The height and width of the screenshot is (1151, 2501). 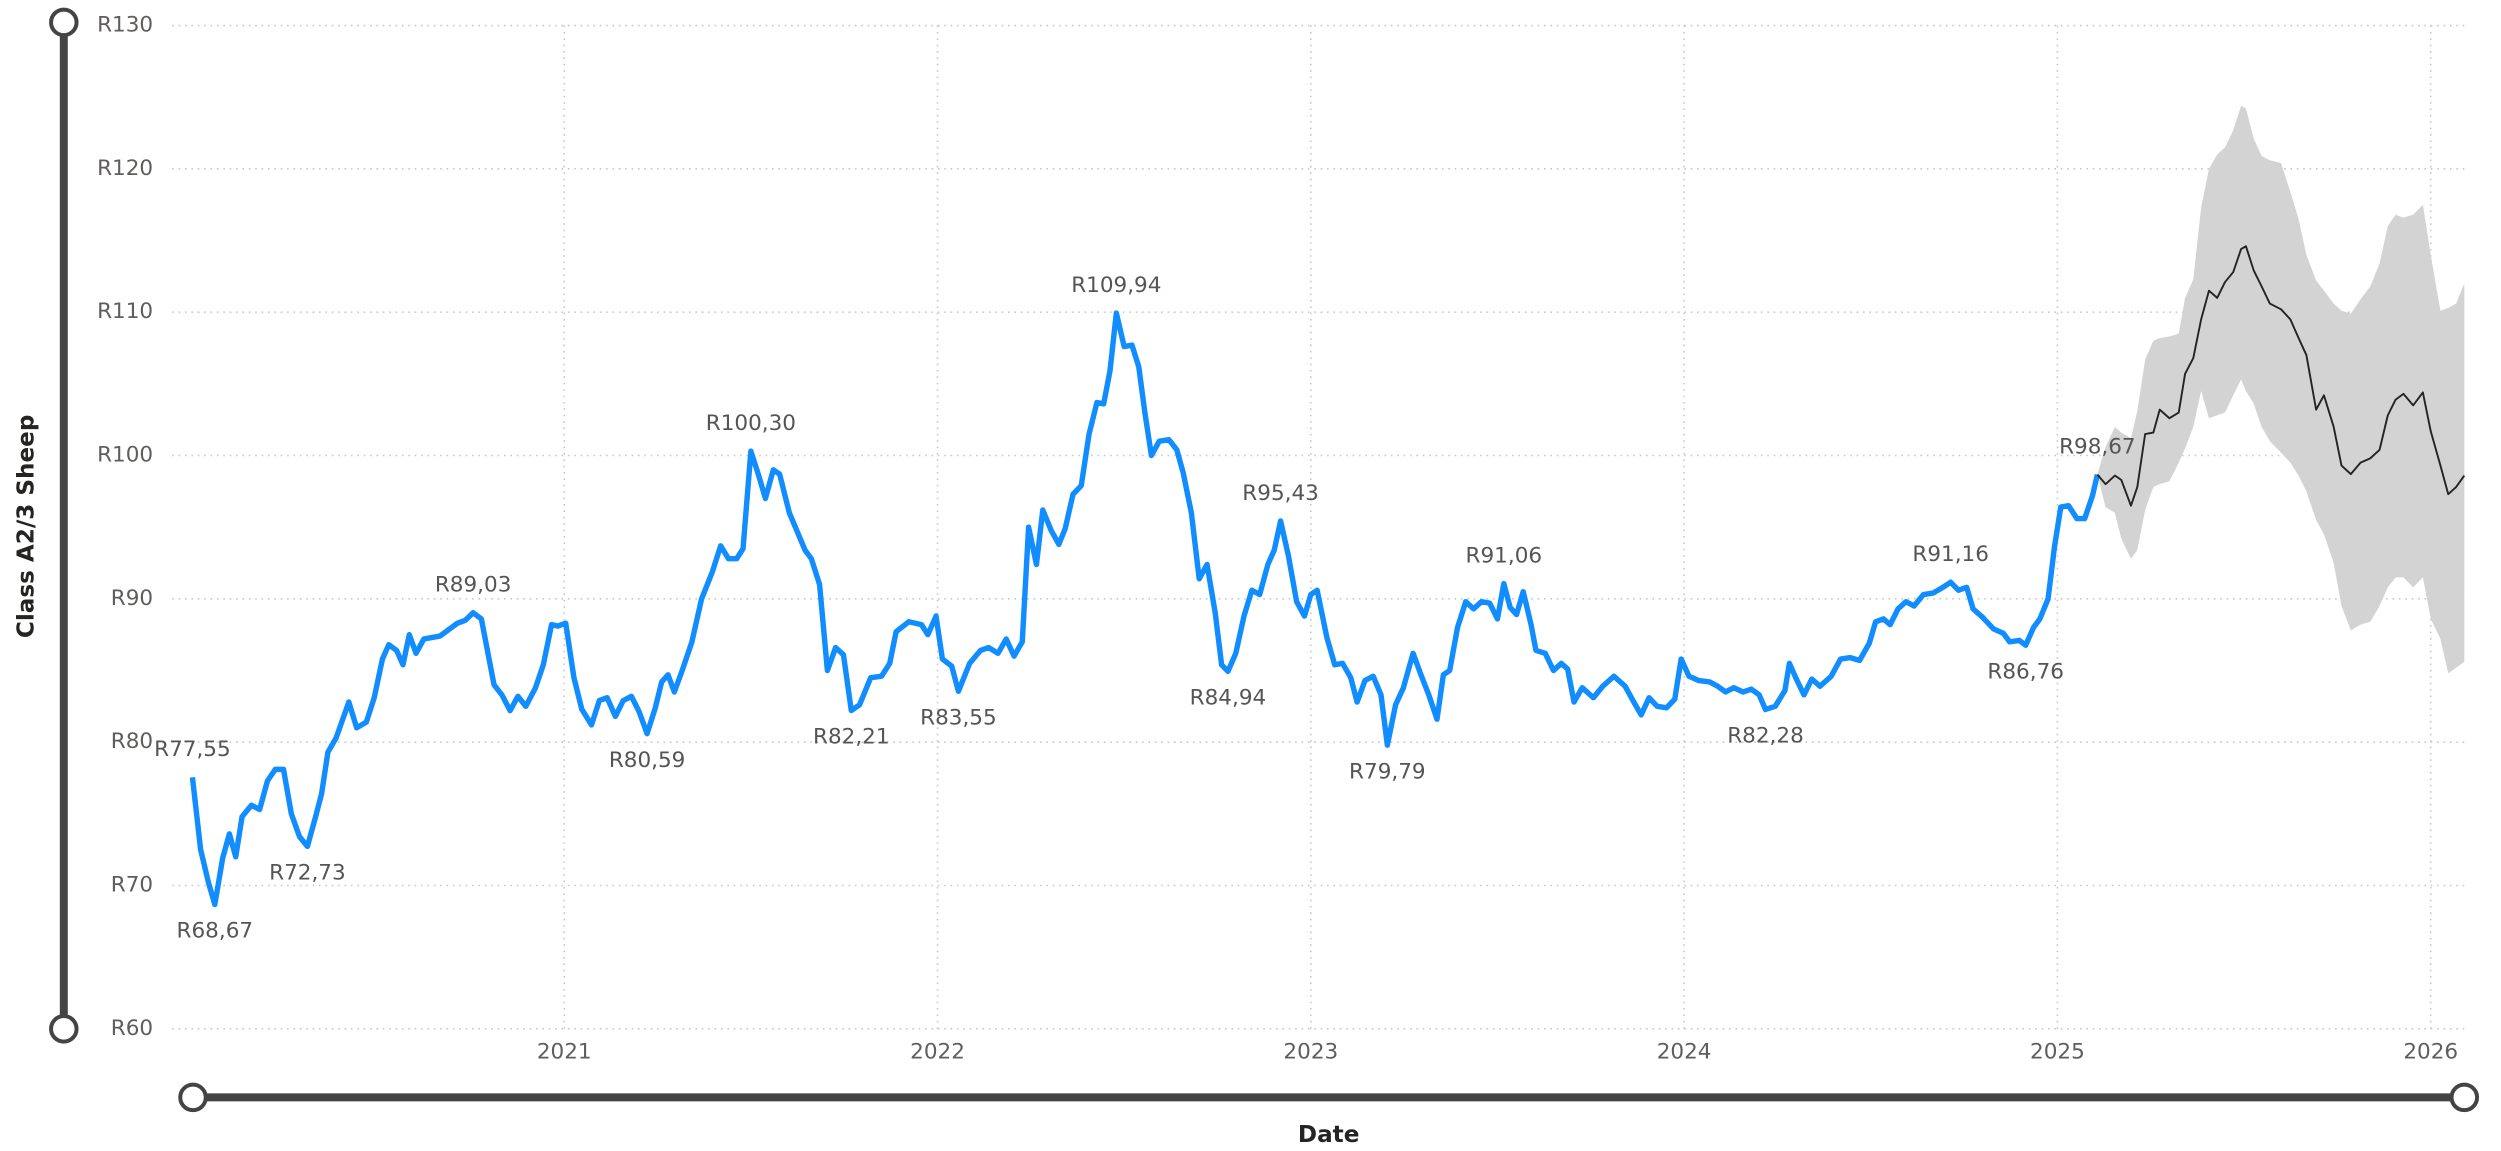 I want to click on data-label: R79,79, so click(x=1387, y=771).